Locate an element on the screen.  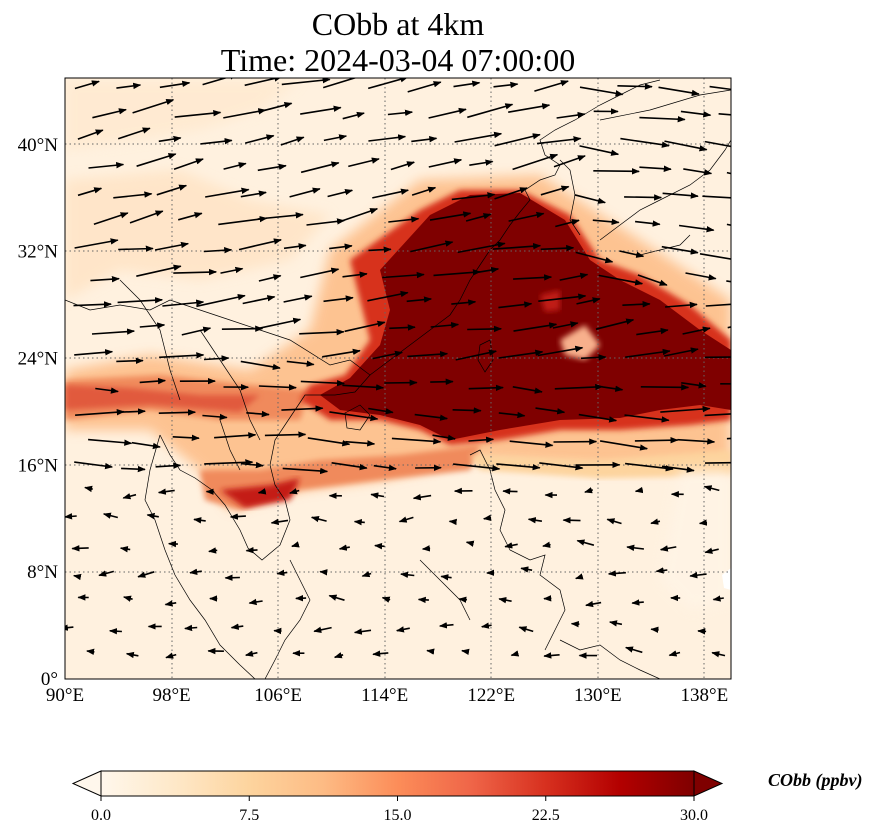
lon-tick-label: 90°E is located at coordinates (65, 695).